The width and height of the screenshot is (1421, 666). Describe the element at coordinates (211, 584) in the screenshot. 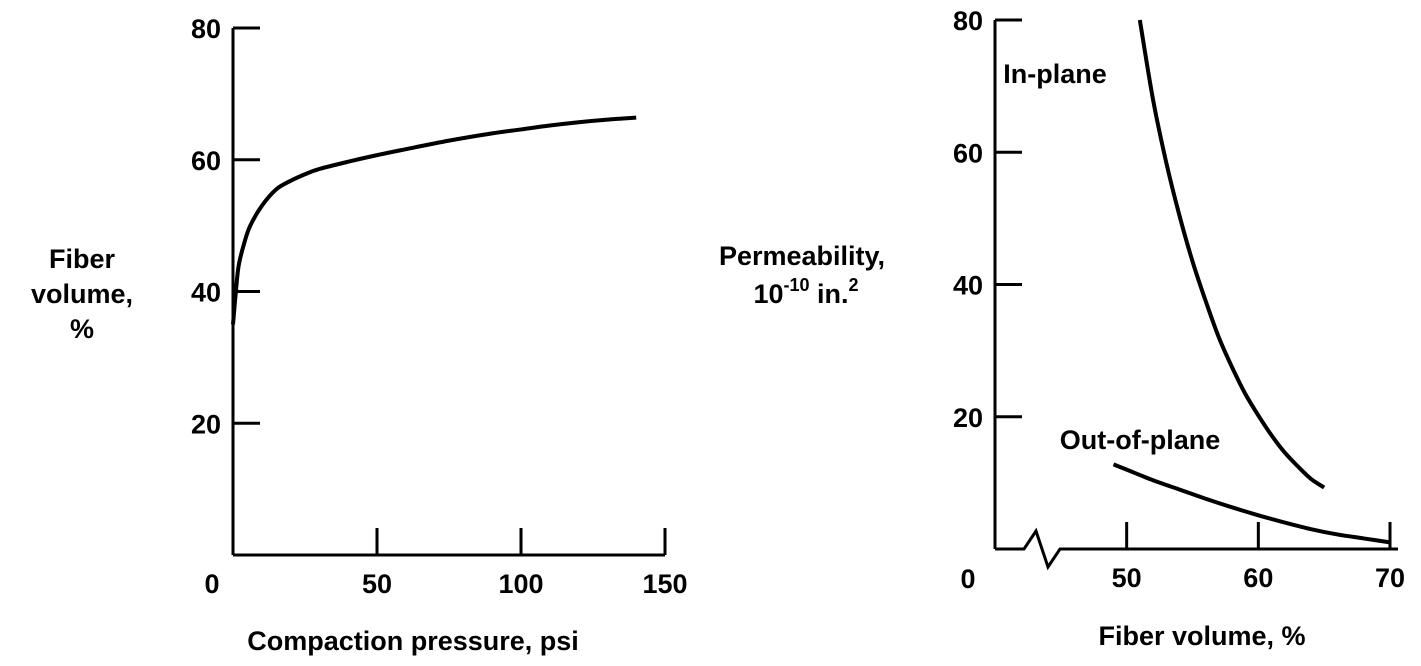

I see `left-x-tick-label: 0` at that location.